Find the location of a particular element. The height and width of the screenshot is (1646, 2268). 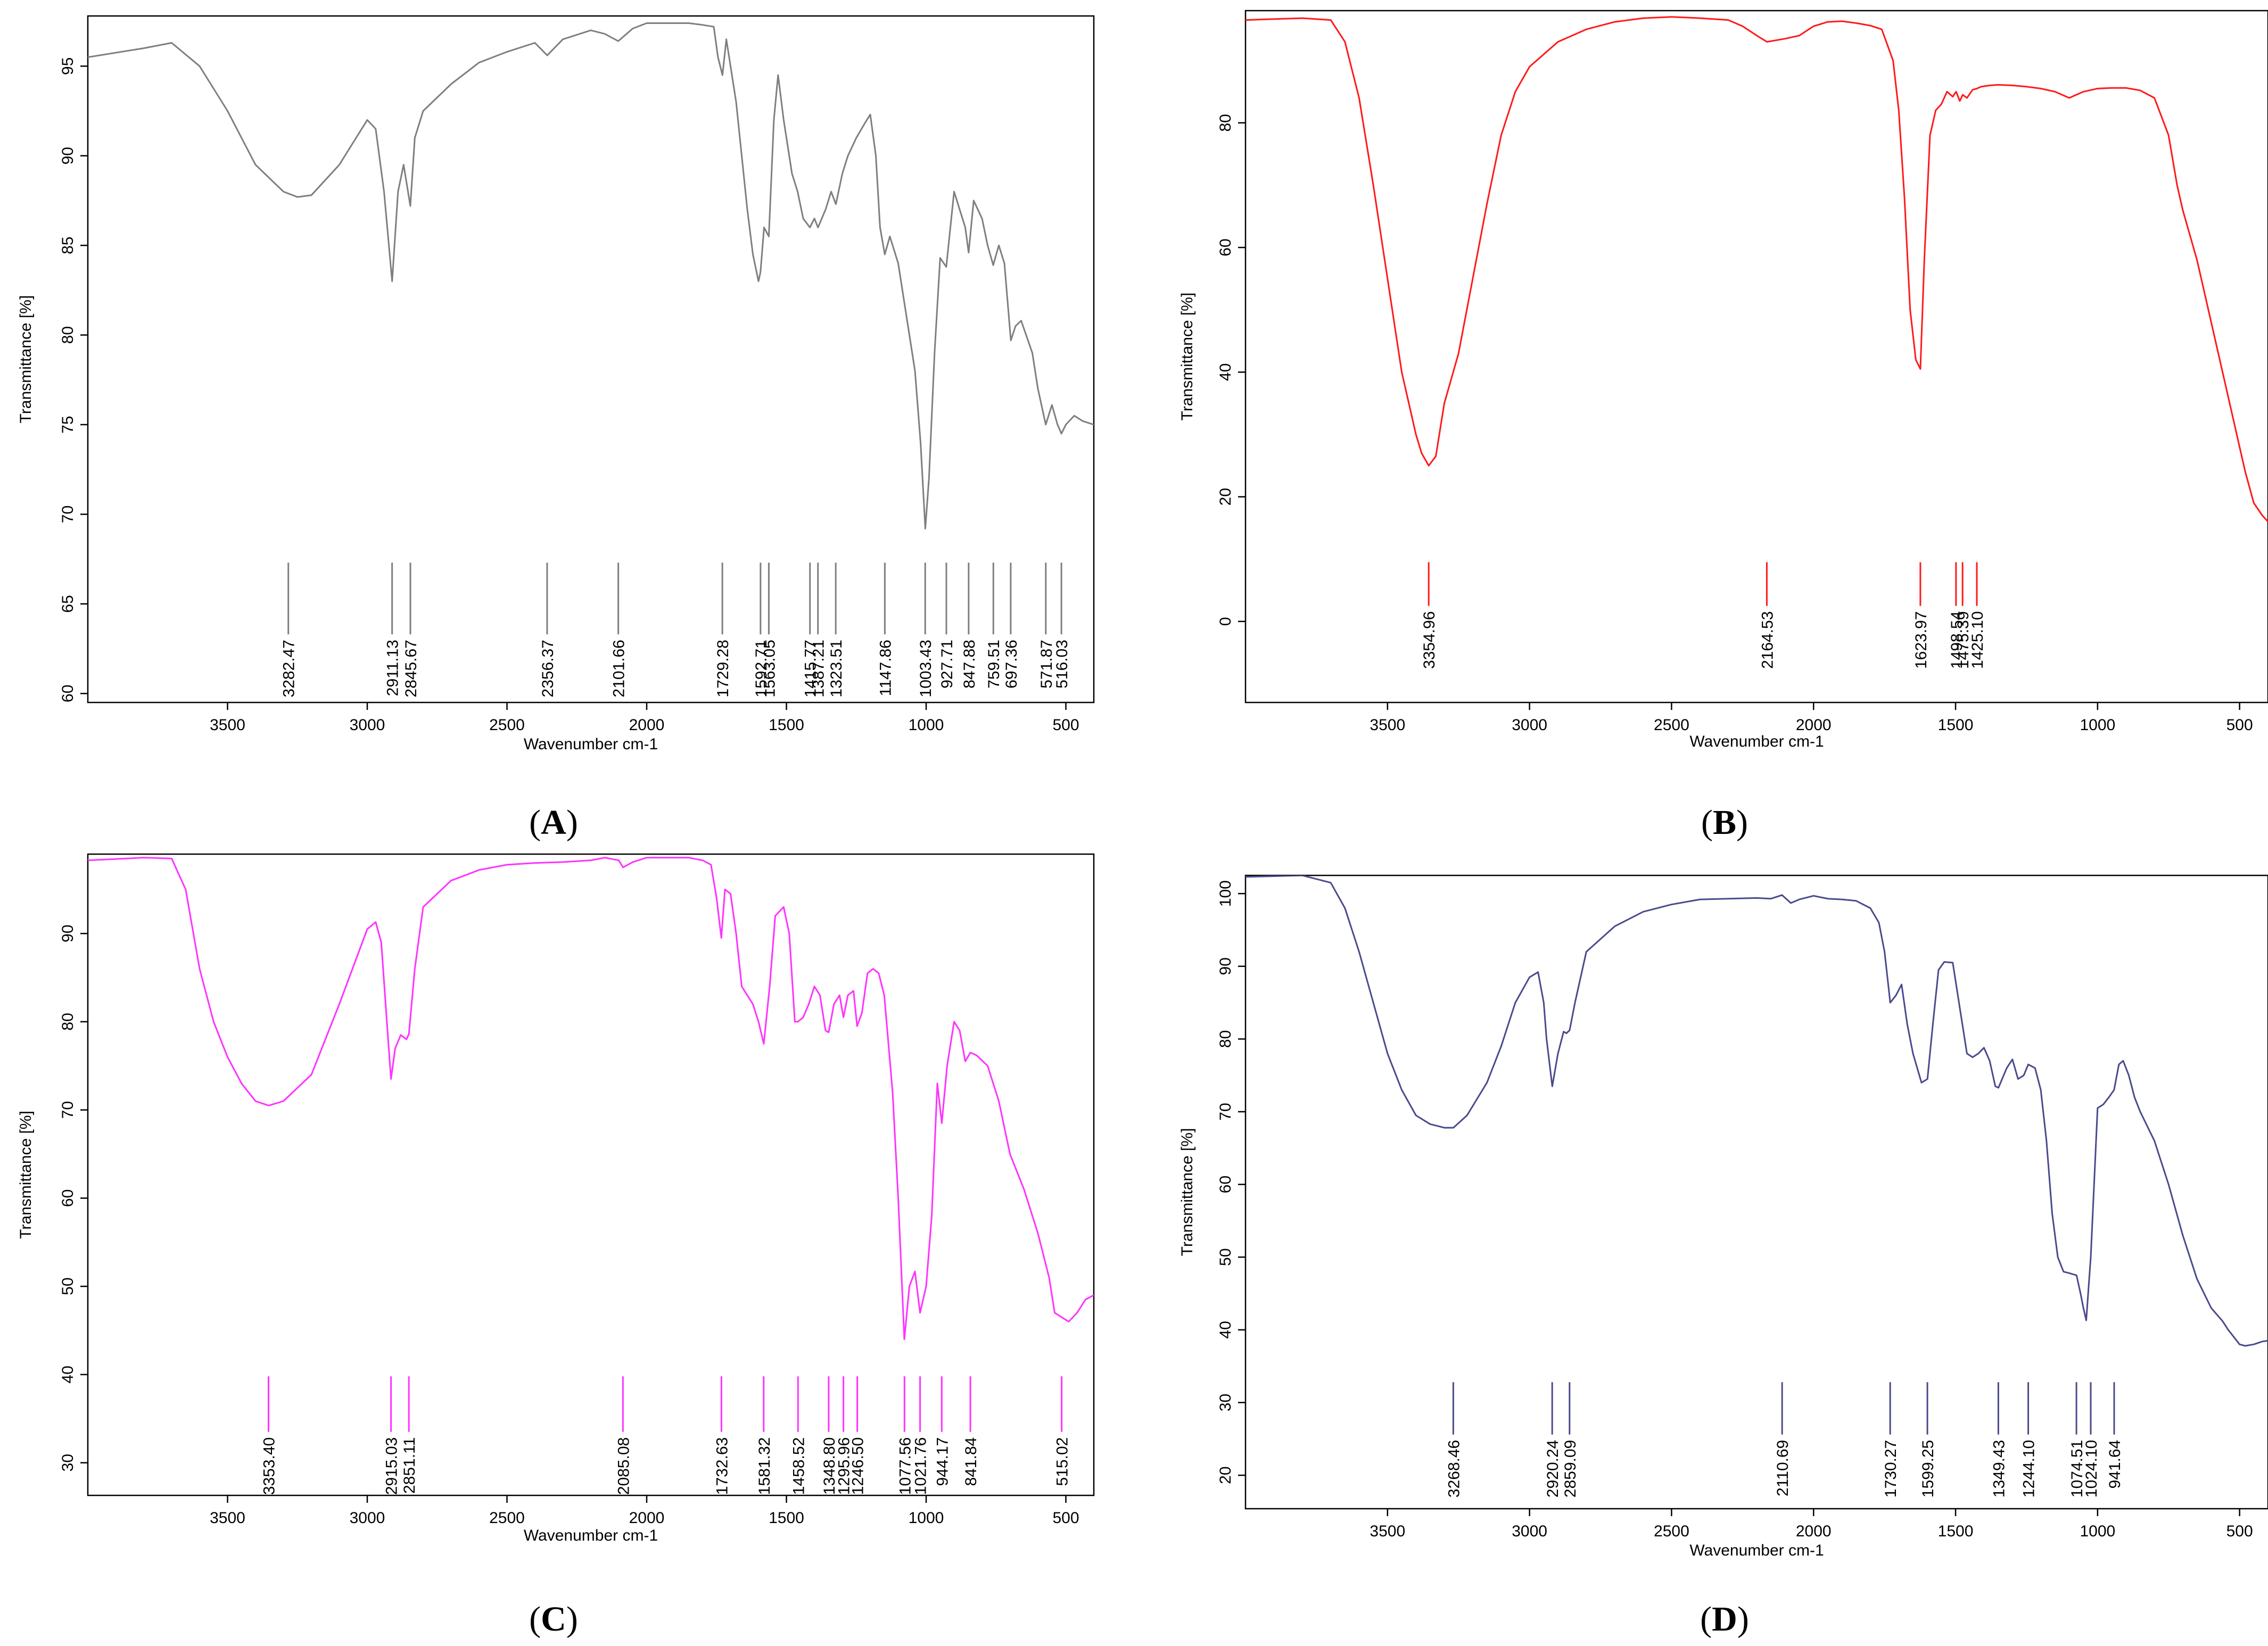

chart-a-y-tick-label: 80 is located at coordinates (68, 335).